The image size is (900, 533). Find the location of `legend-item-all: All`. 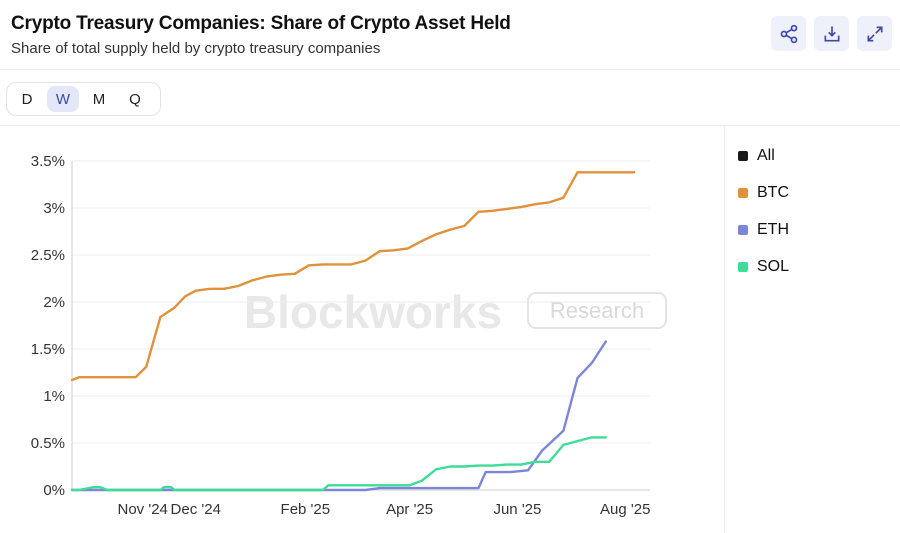

legend-item-all: All is located at coordinates (763, 155).